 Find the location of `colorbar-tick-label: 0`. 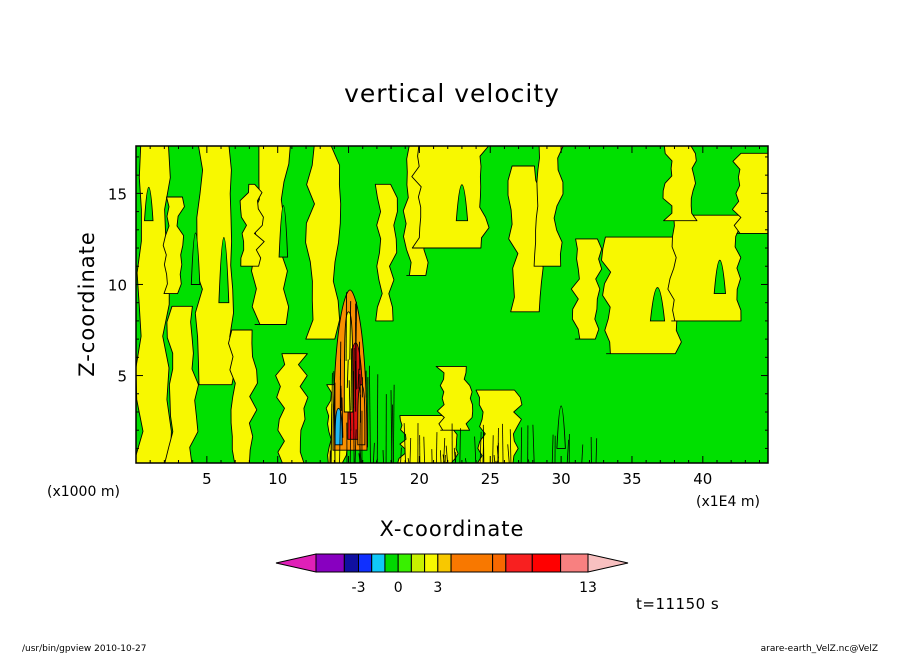

colorbar-tick-label: 0 is located at coordinates (398, 588).